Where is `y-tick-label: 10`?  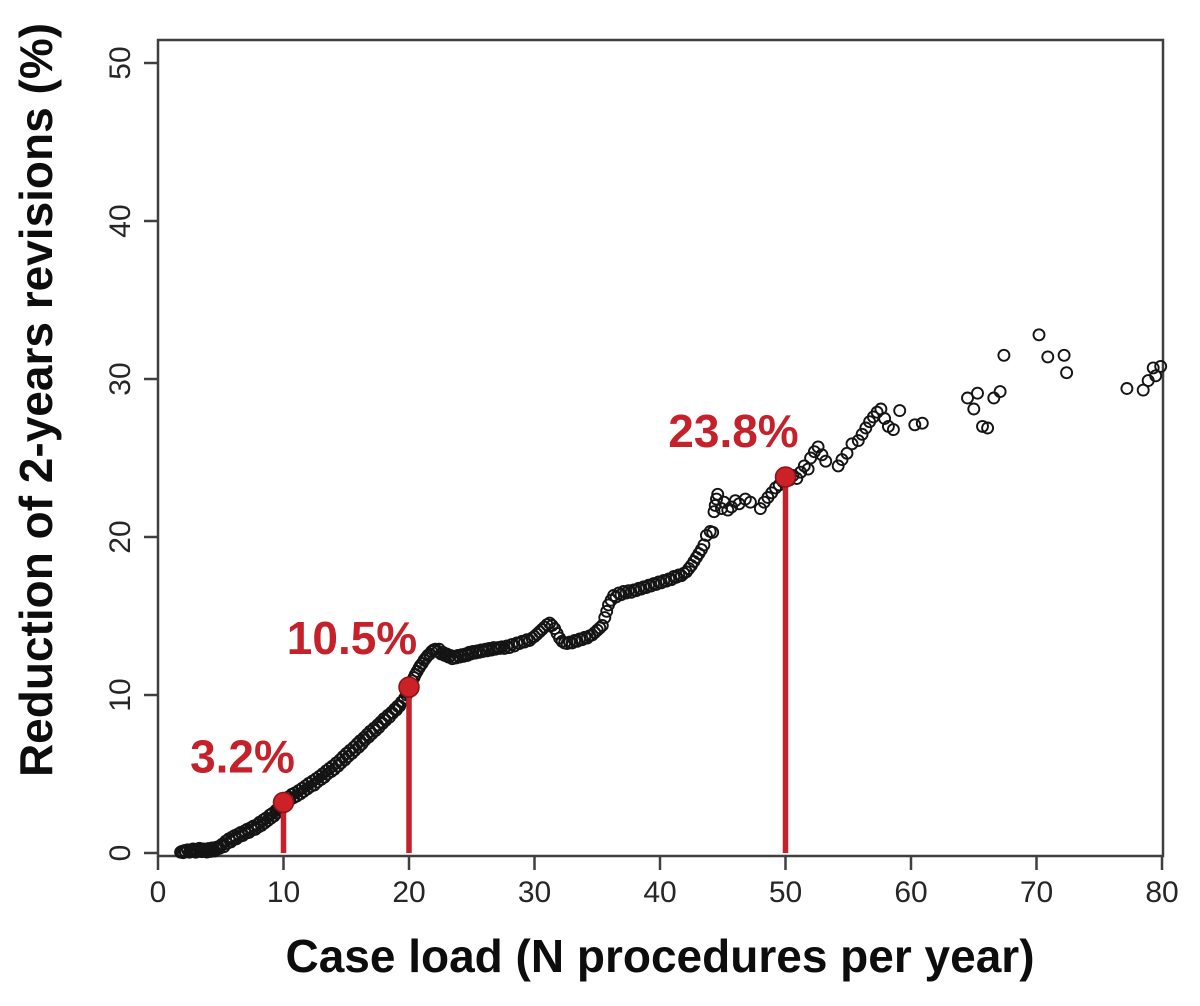
y-tick-label: 10 is located at coordinates (120, 694).